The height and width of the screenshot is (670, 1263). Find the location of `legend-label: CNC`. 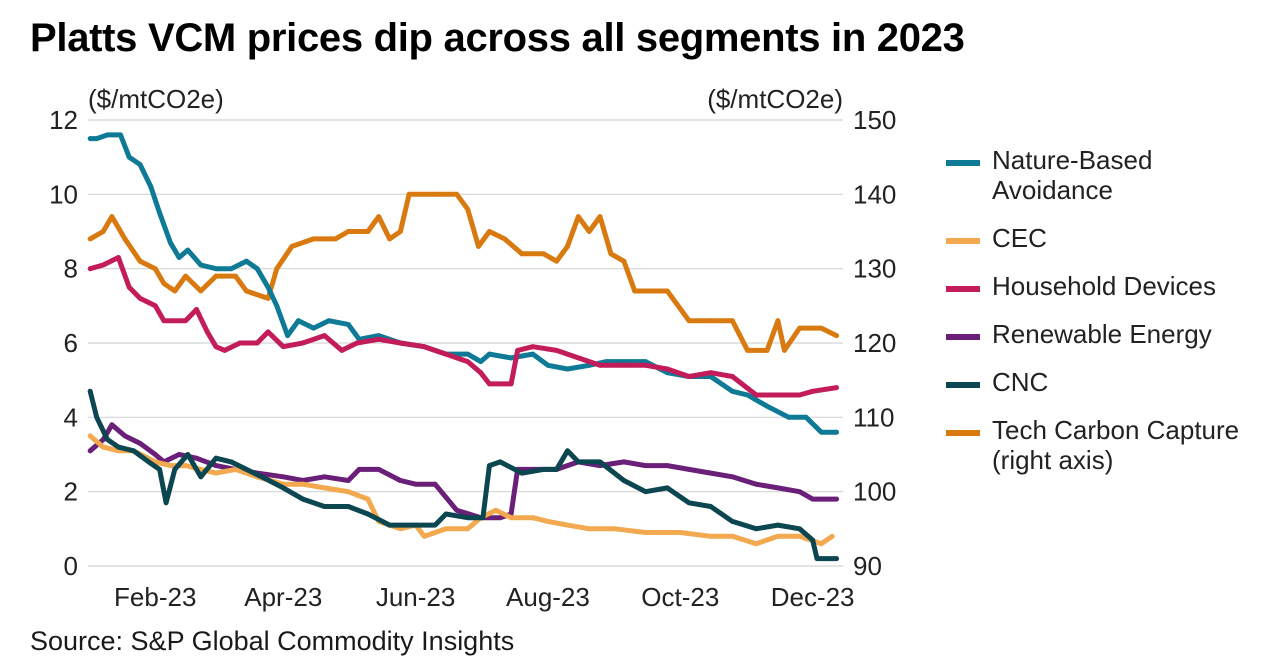

legend-label: CNC is located at coordinates (1020, 382).